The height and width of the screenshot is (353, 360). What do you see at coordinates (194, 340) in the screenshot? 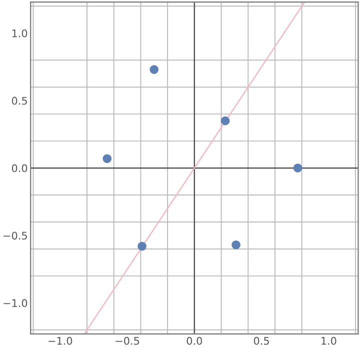
I see `x-tick-label: 0.0` at bounding box center [194, 340].